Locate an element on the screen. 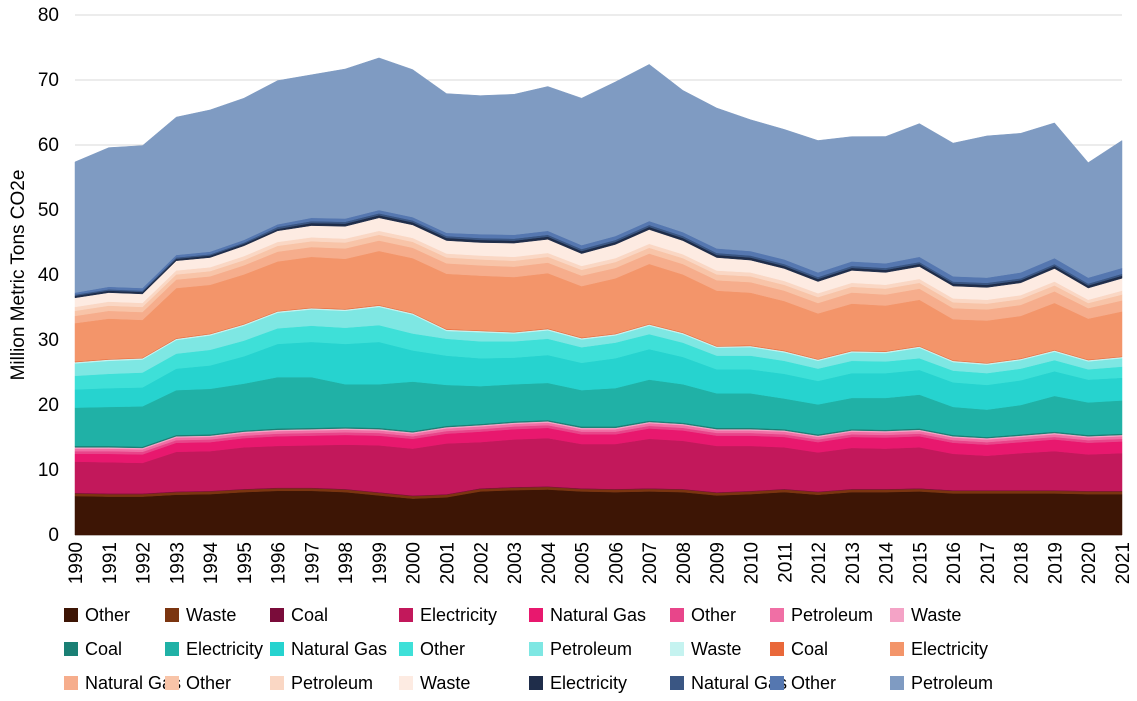 This screenshot has width=1137, height=701. x-tick-label: 1995 is located at coordinates (245, 563).